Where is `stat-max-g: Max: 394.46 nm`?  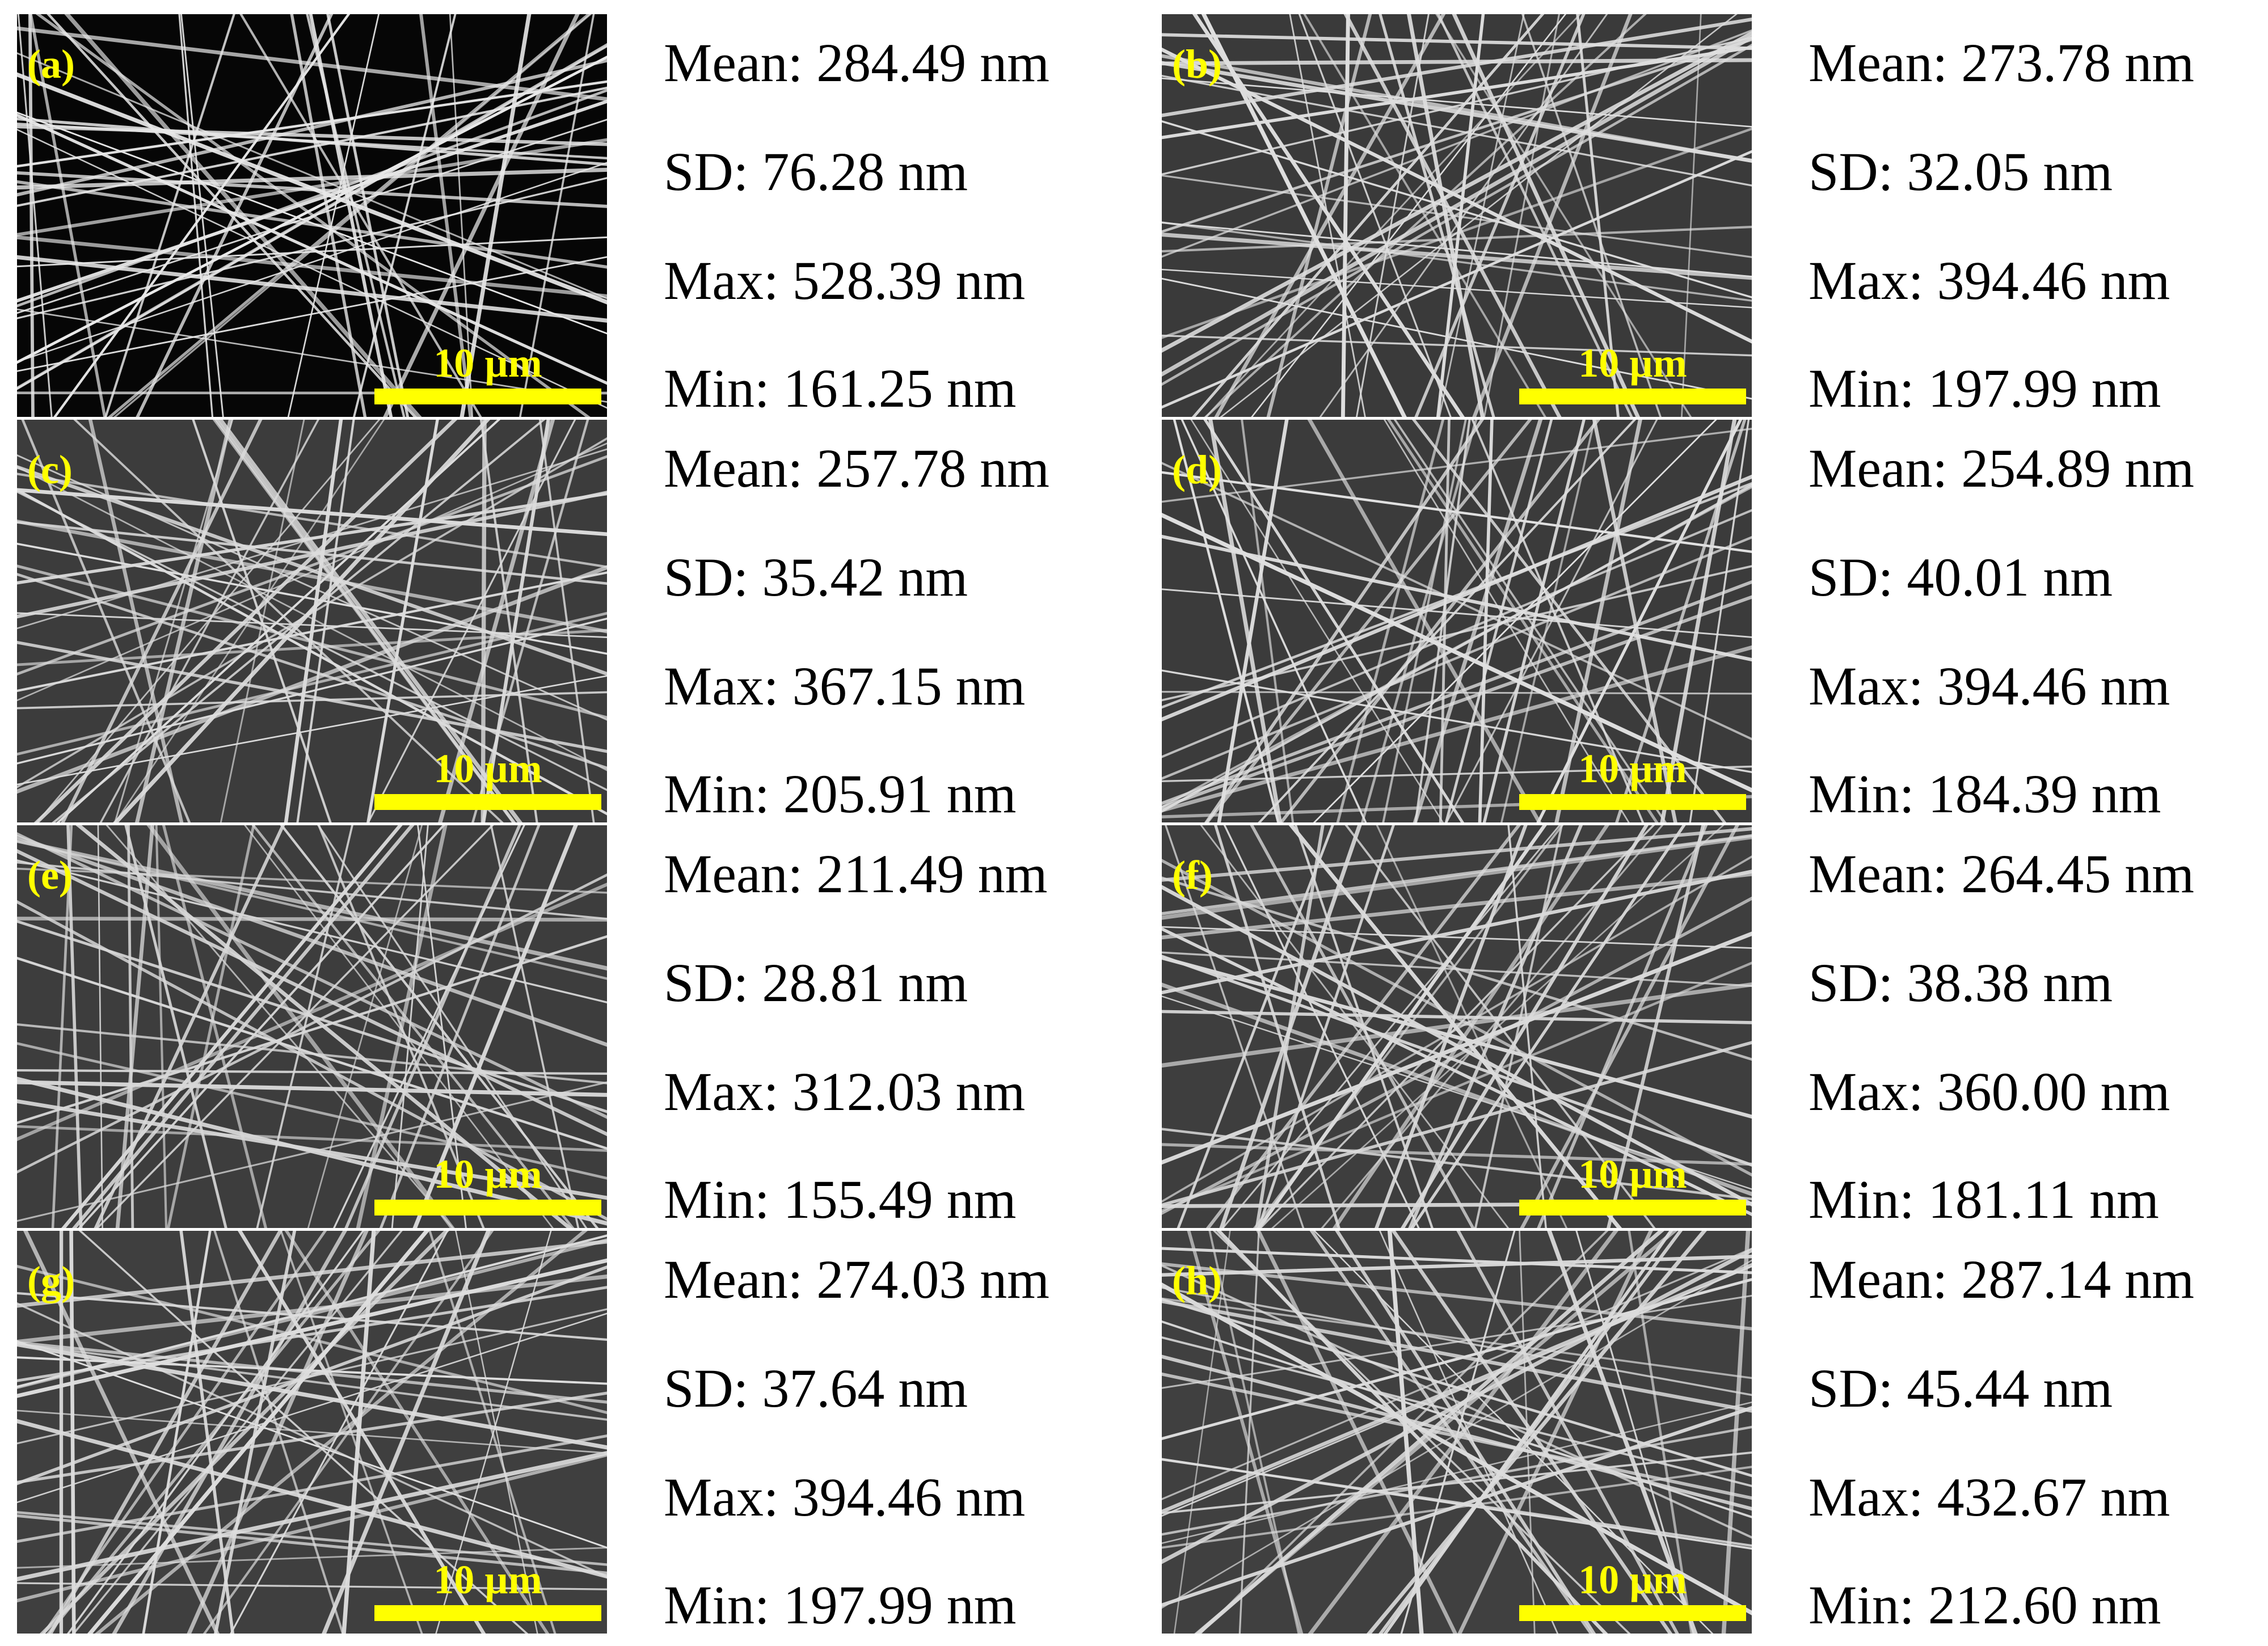
stat-max-g: Max: 394.46 nm is located at coordinates (845, 1497).